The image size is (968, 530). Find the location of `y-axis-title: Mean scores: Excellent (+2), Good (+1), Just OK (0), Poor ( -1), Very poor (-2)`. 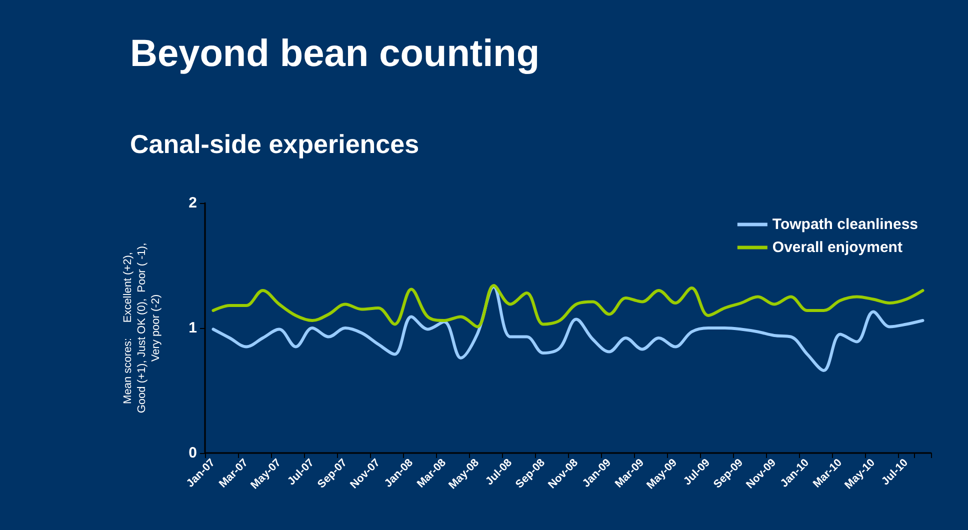

y-axis-title: Mean scores: Excellent (+2), Good (+1), Just OK (0), Poor ( -1), Very poor (-2) is located at coordinates (142, 328).